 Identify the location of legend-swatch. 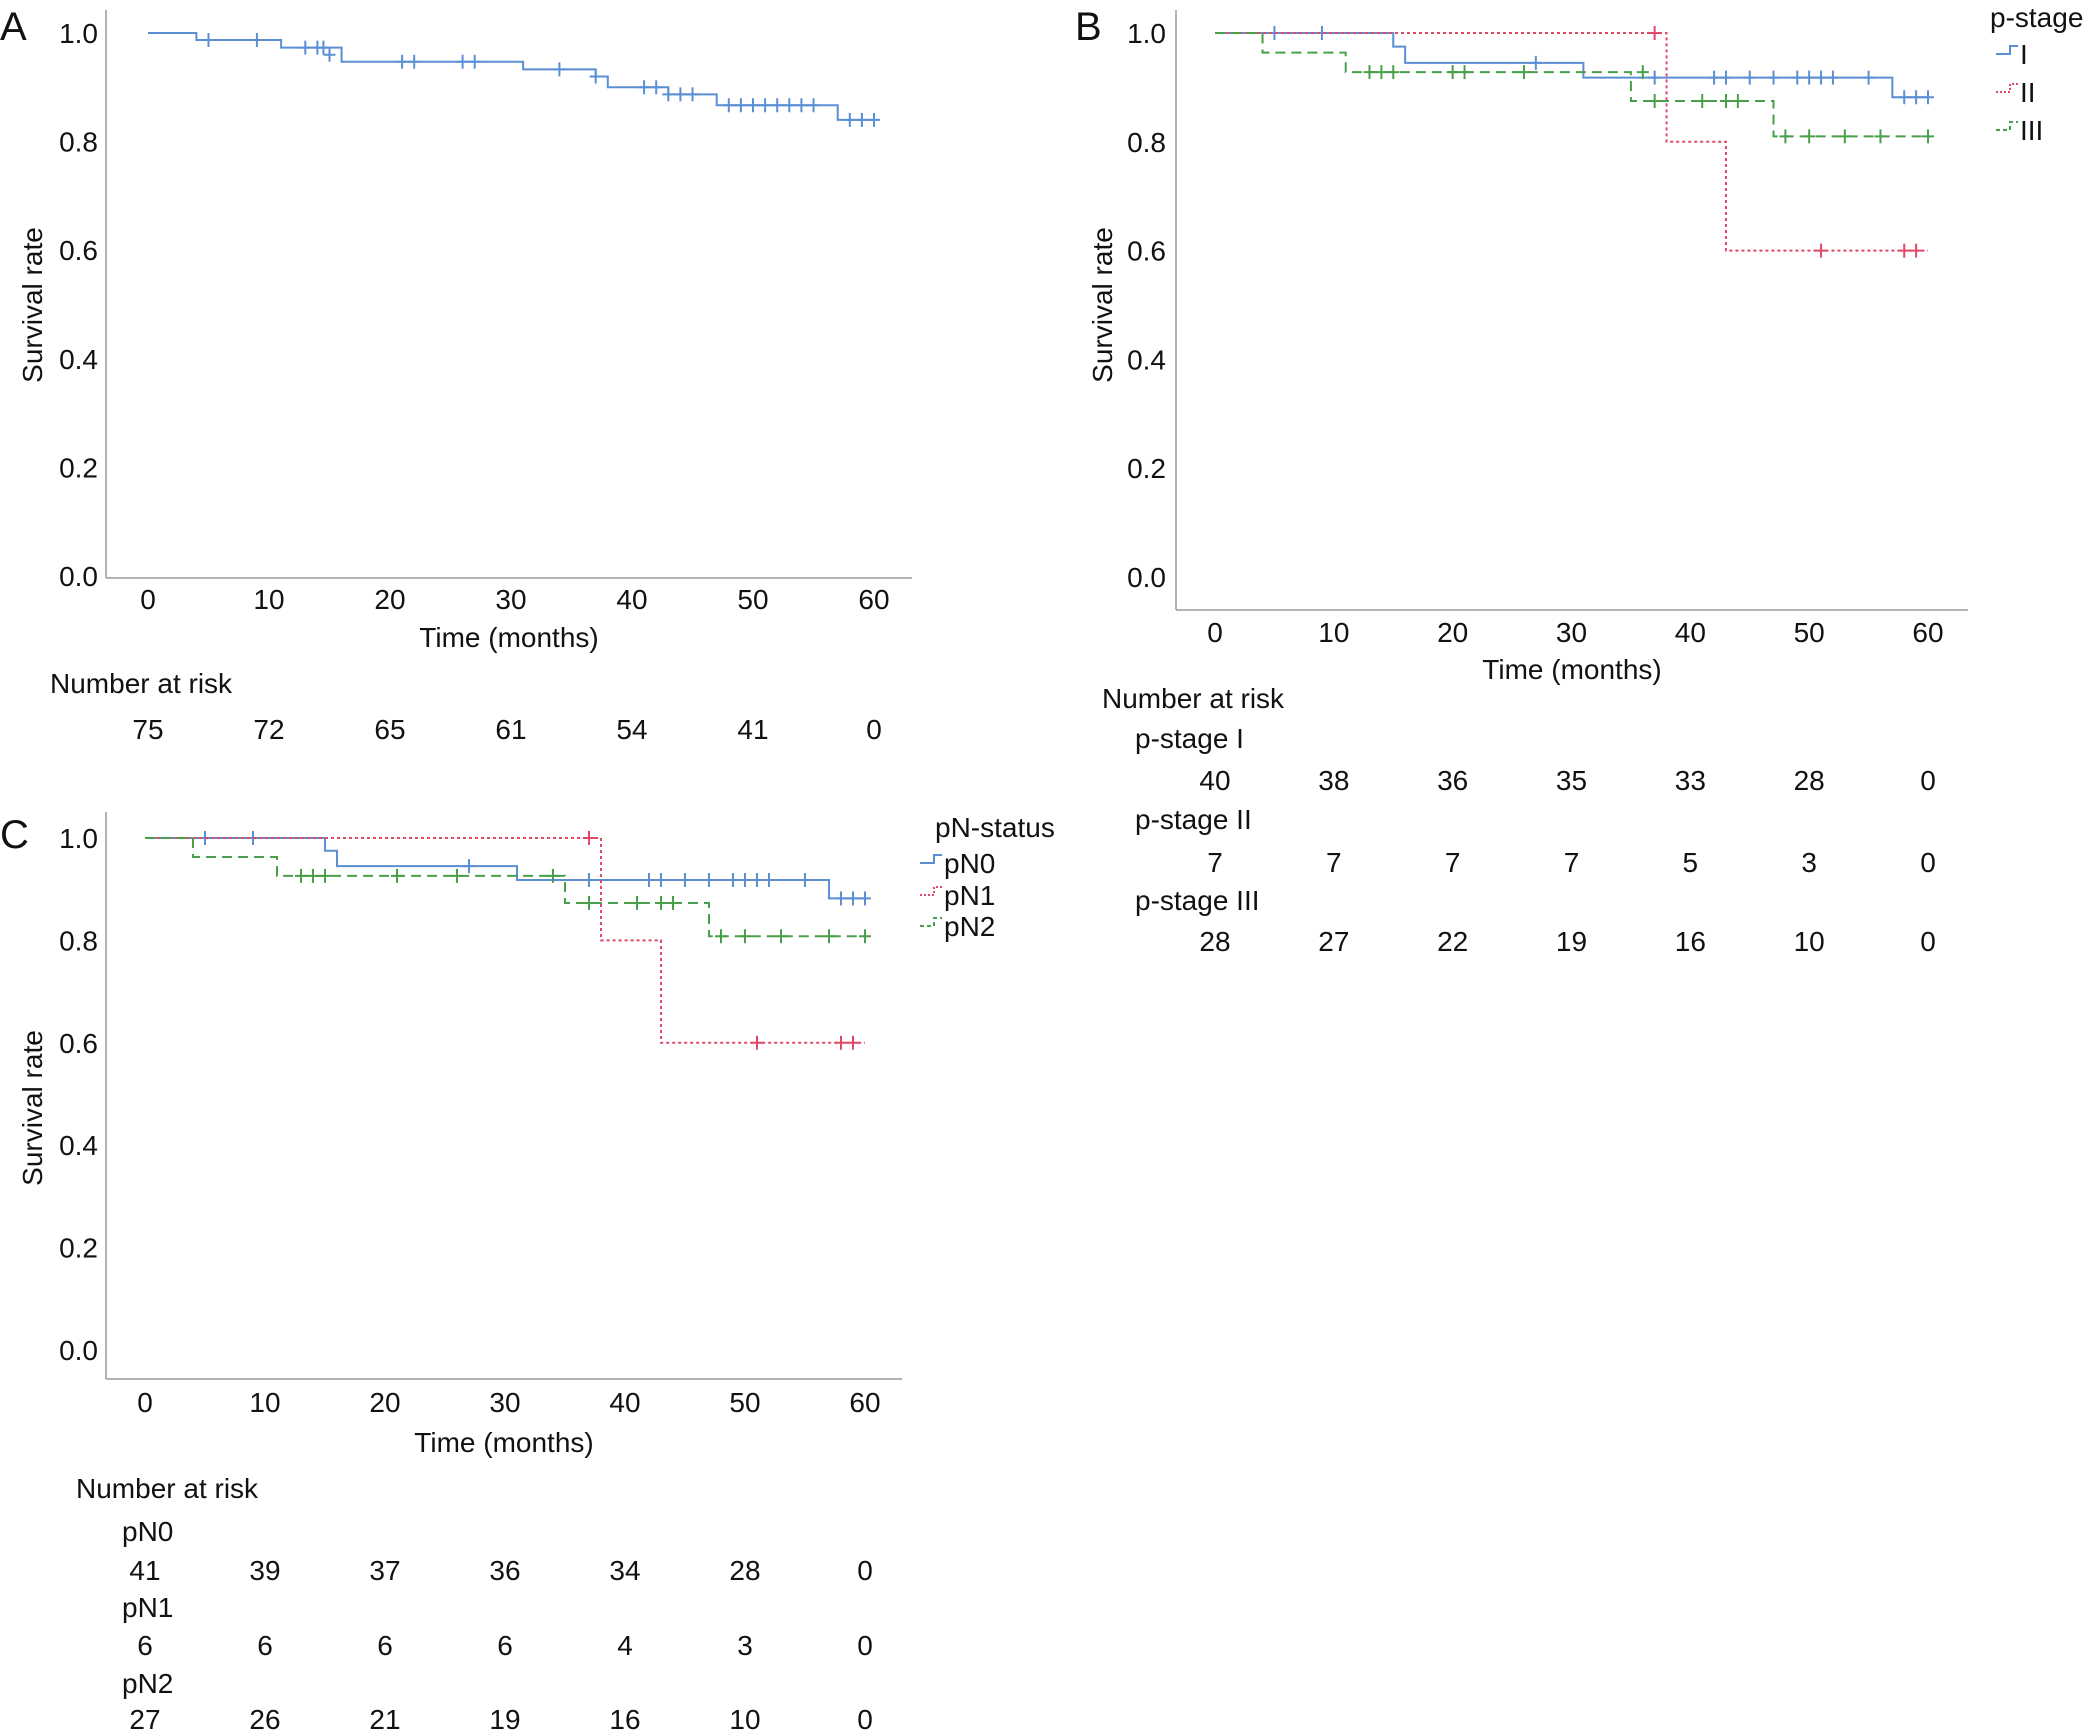
(2007, 126).